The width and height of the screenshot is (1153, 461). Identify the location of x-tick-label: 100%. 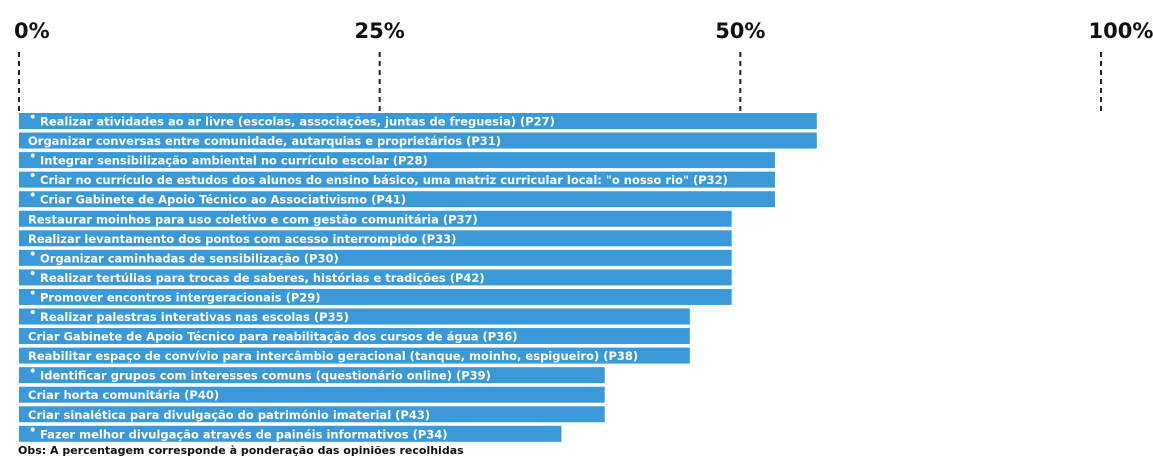
(1121, 31).